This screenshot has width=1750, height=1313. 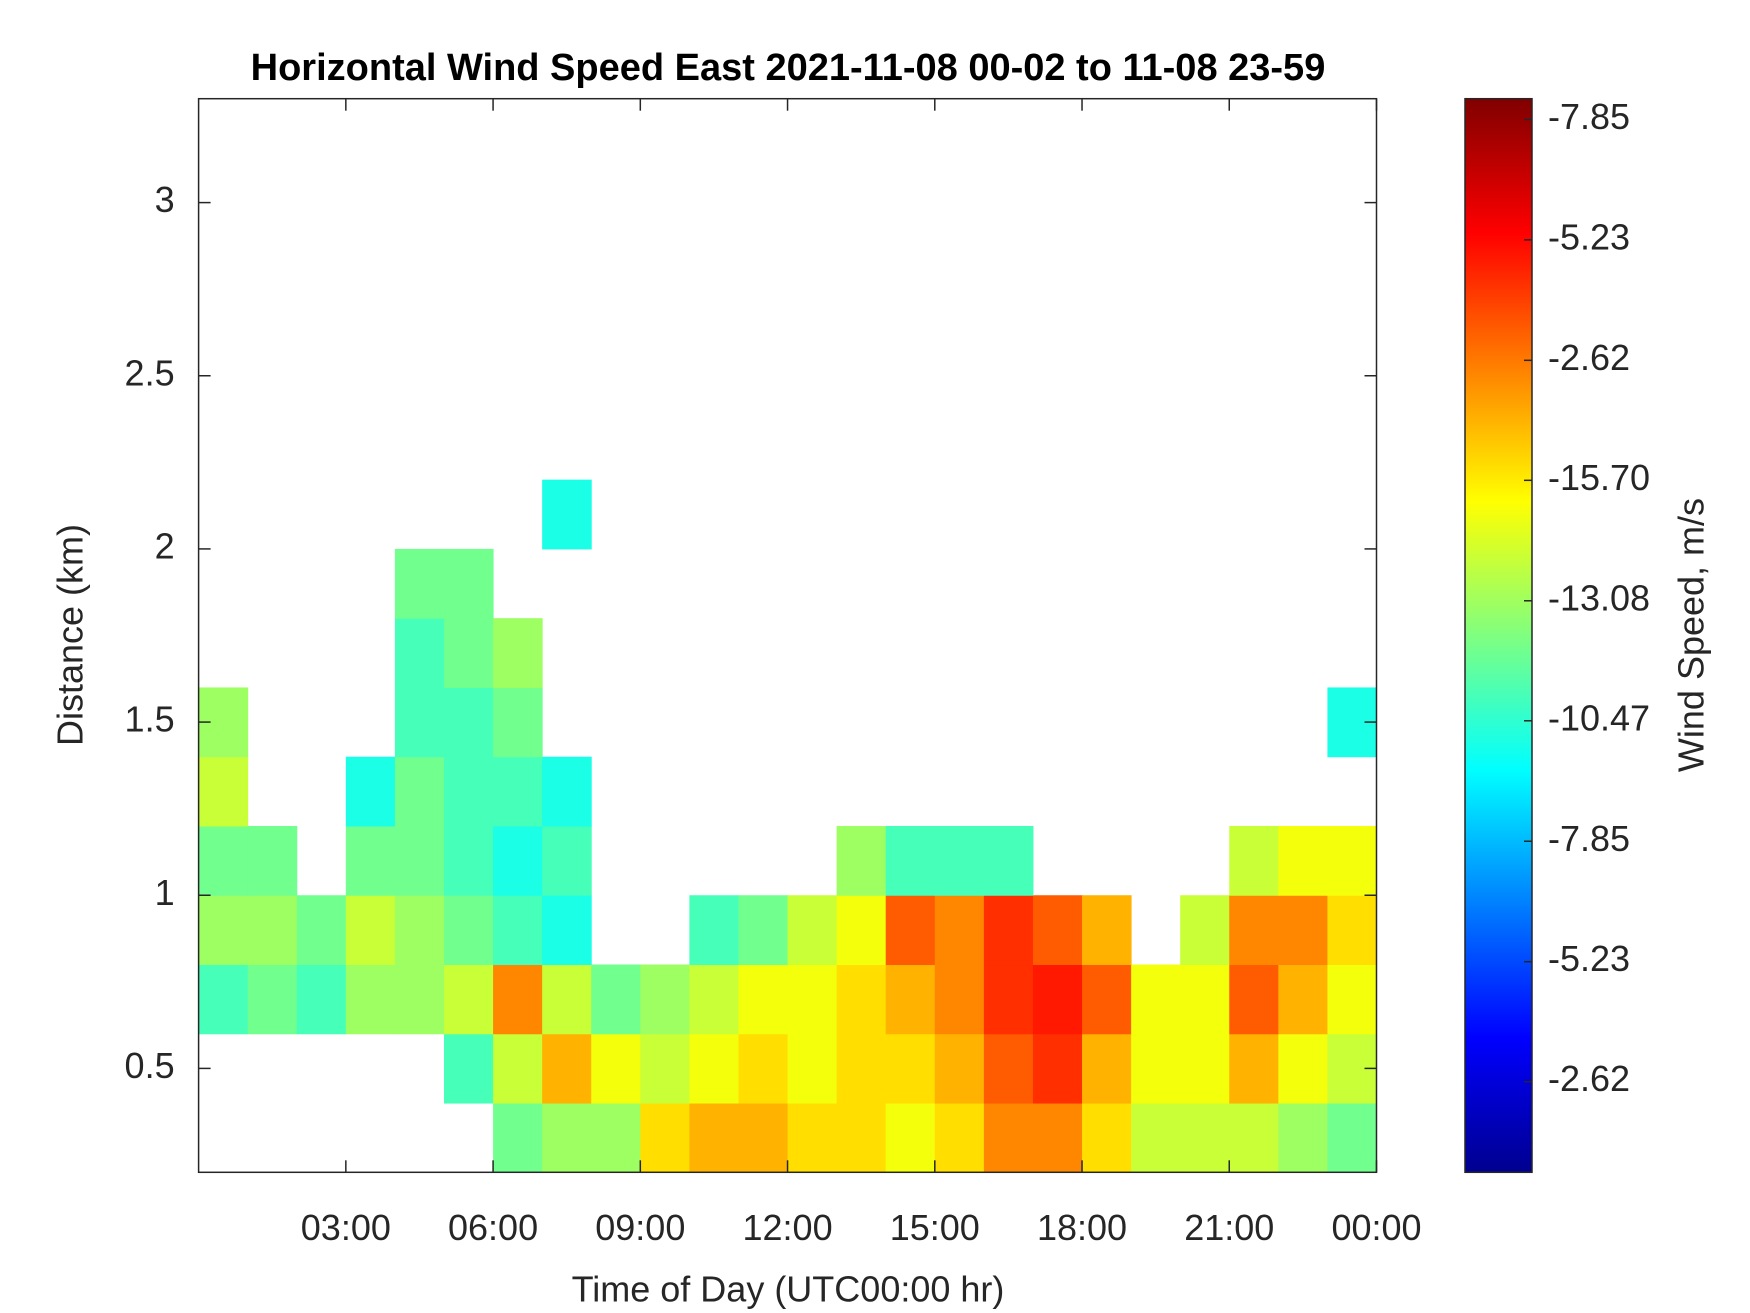 What do you see at coordinates (1082, 1227) in the screenshot?
I see `x-tick-label: 18:00` at bounding box center [1082, 1227].